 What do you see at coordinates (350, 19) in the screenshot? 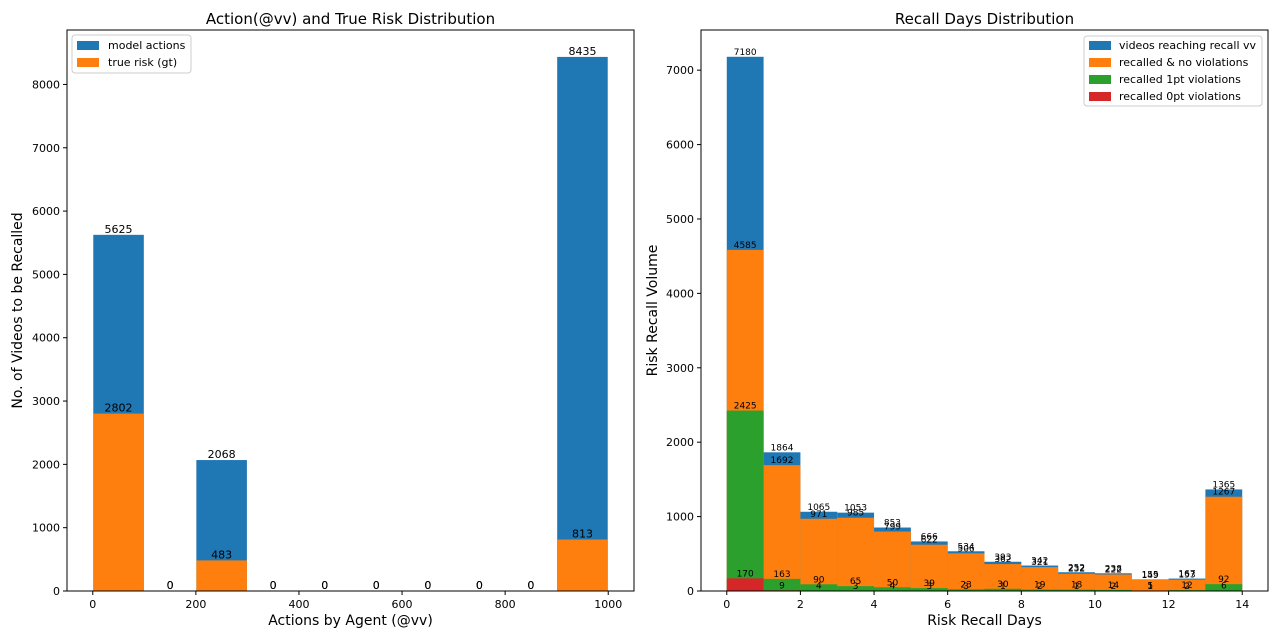
I see `chart-title: Action(@vv) and True Risk Distribution` at bounding box center [350, 19].